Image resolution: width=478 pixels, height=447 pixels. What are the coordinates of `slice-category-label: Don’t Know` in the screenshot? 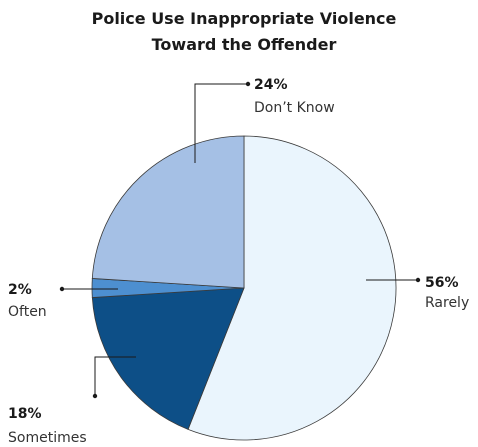 It's located at (294, 108).